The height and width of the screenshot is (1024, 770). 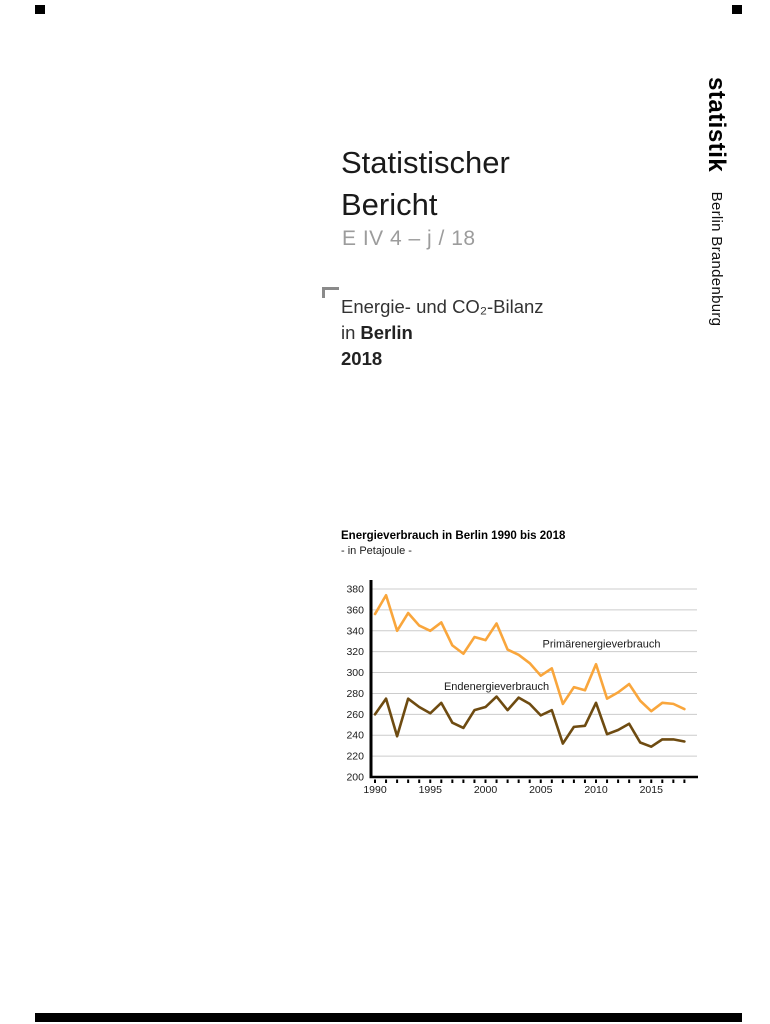 What do you see at coordinates (486, 790) in the screenshot?
I see `x-tick-label: 2000` at bounding box center [486, 790].